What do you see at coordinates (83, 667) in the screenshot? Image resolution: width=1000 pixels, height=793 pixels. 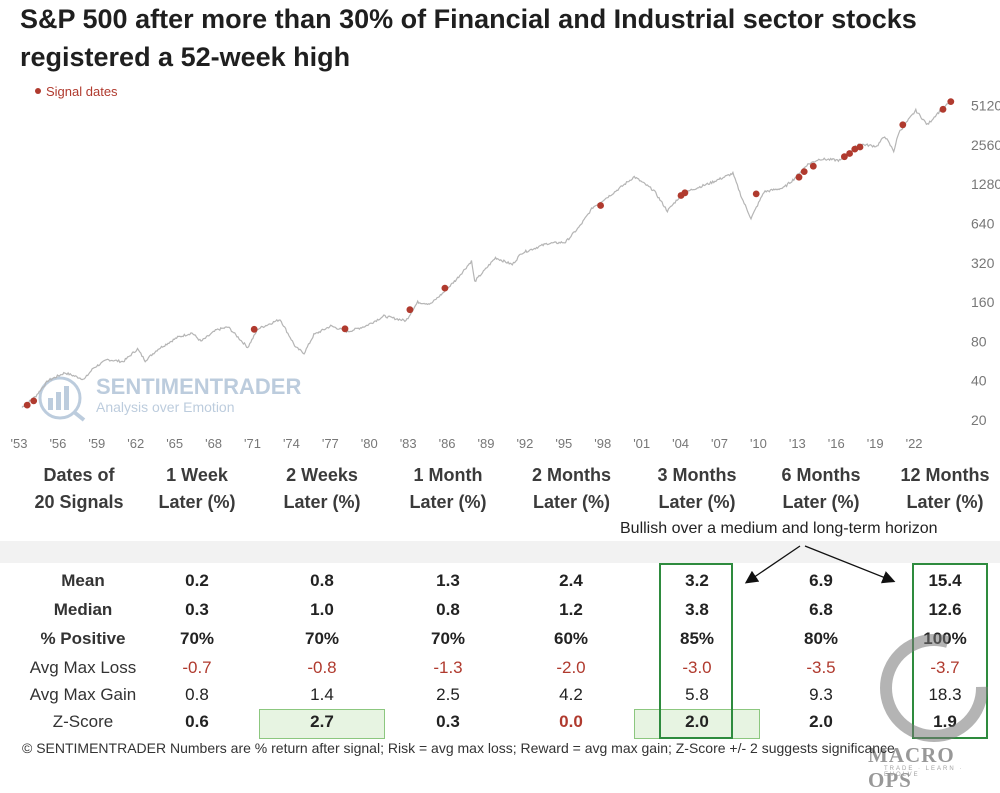 I see `row-label: Avg Max Loss` at bounding box center [83, 667].